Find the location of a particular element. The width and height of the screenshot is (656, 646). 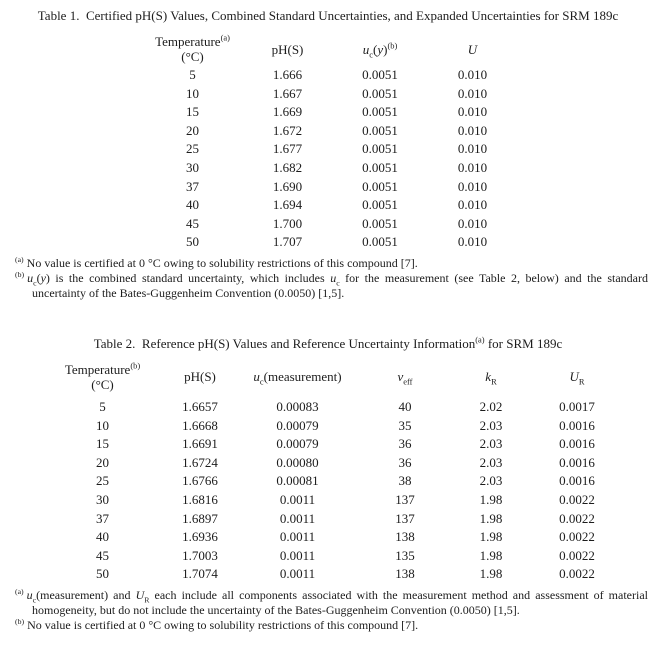

table1-header-row: Temperature(a) (°C) pH(S) uc(y)(b) U is located at coordinates (327, 48).